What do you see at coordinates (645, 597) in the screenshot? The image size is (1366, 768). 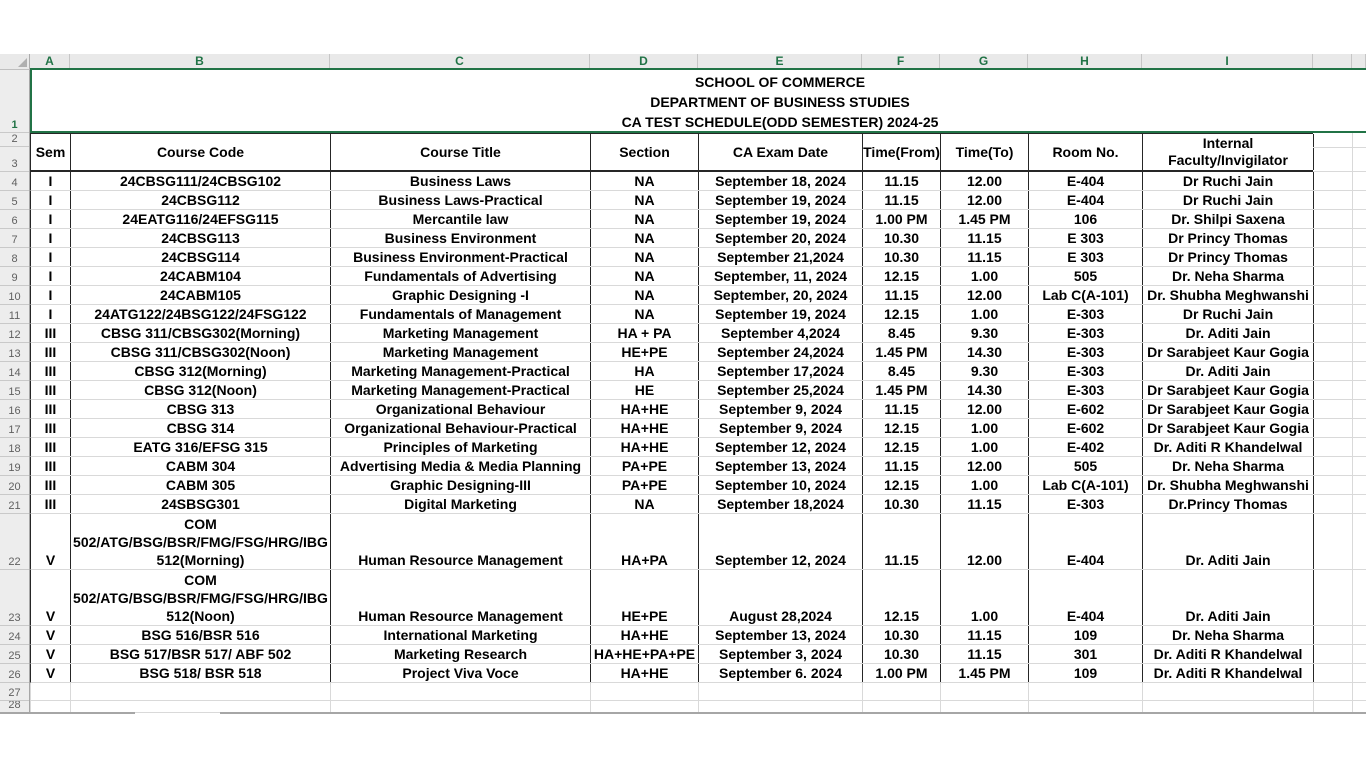 I see `cell: HE+PE` at bounding box center [645, 597].